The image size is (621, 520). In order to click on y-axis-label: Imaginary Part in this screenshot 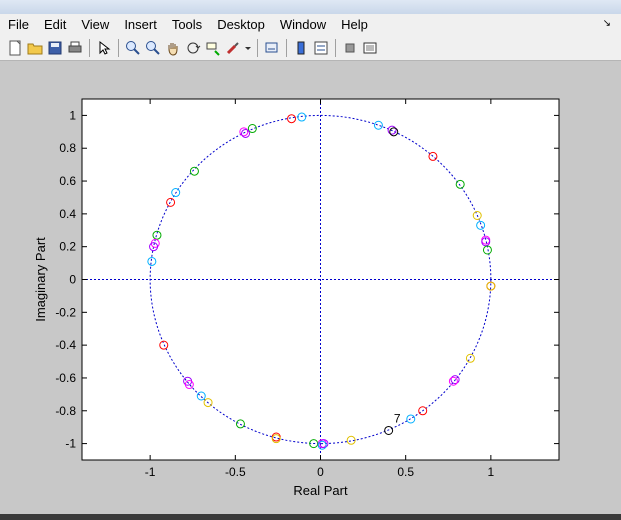, I will do `click(40, 279)`.